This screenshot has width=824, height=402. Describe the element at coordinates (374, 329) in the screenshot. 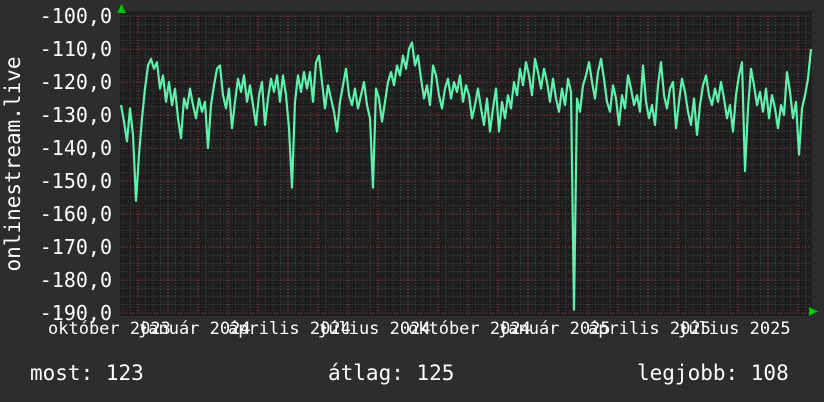

I see `x-tick-label: július 2024` at that location.